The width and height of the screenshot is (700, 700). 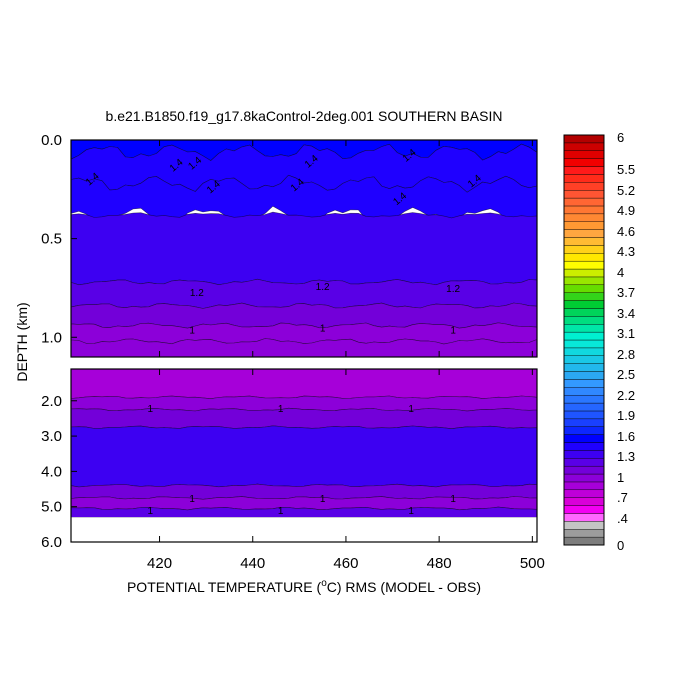 What do you see at coordinates (252, 563) in the screenshot?
I see `x-tick-label: 440` at bounding box center [252, 563].